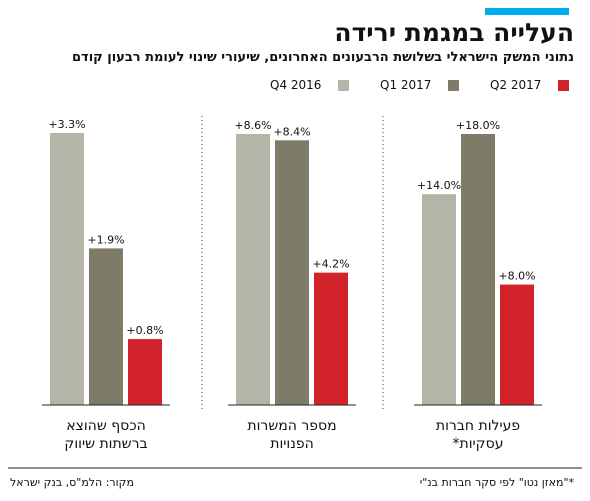 Image resolution: width=590 pixels, height=501 pixels. I want to click on data-label-1-1: +3.3%, so click(66, 124).